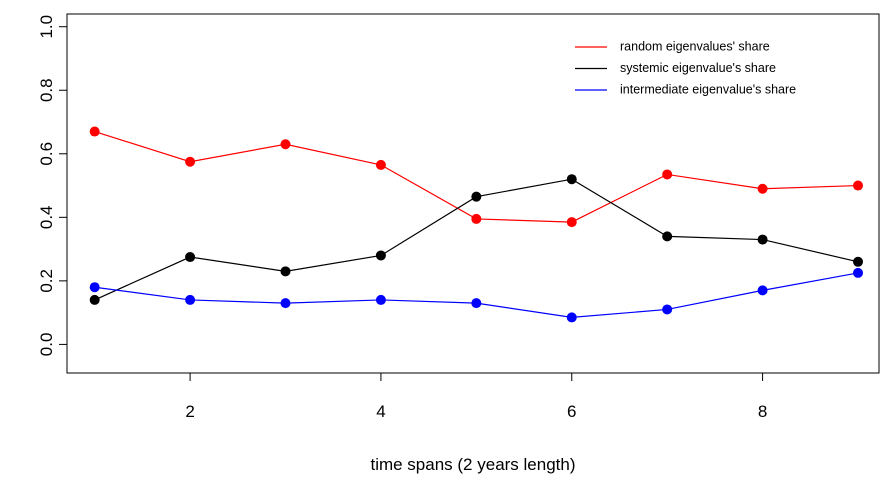 The height and width of the screenshot is (487, 880). What do you see at coordinates (695, 46) in the screenshot?
I see `legend-label: random eigenvalues' share` at bounding box center [695, 46].